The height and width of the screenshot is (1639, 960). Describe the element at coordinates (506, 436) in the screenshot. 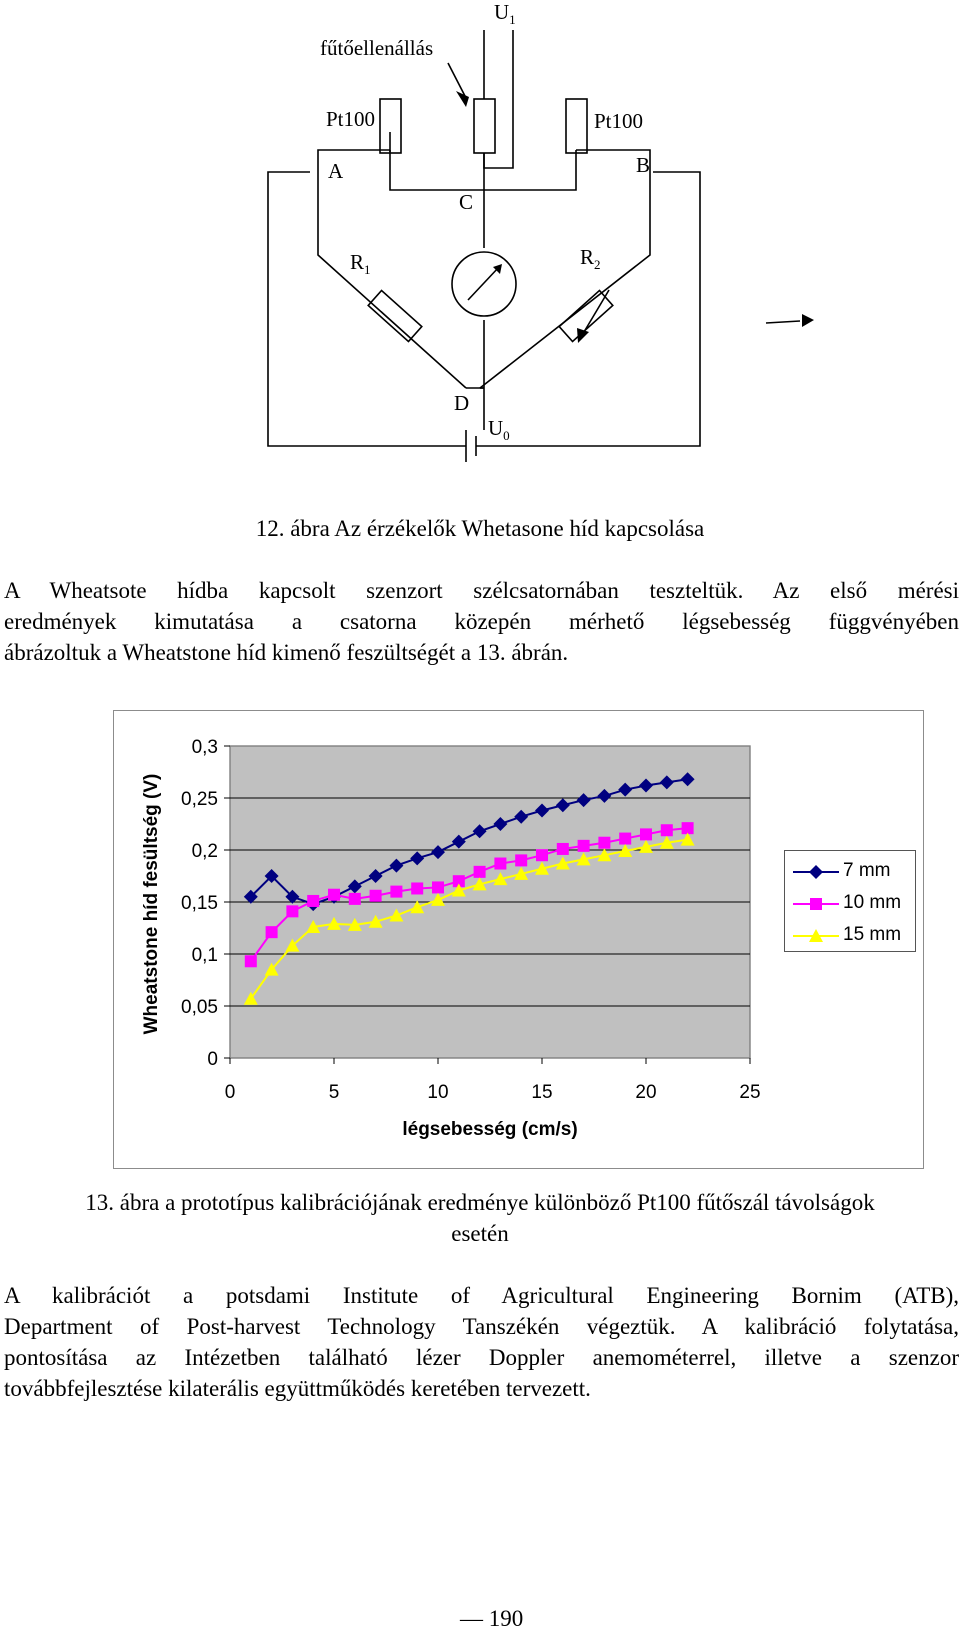

I see `label-u0-sub: 0` at that location.